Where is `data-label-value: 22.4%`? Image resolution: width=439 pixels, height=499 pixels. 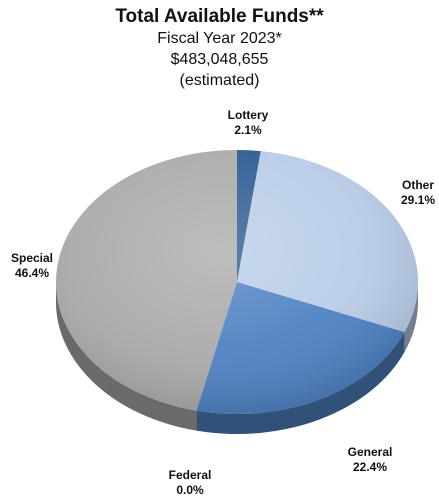 data-label-value: 22.4% is located at coordinates (370, 467).